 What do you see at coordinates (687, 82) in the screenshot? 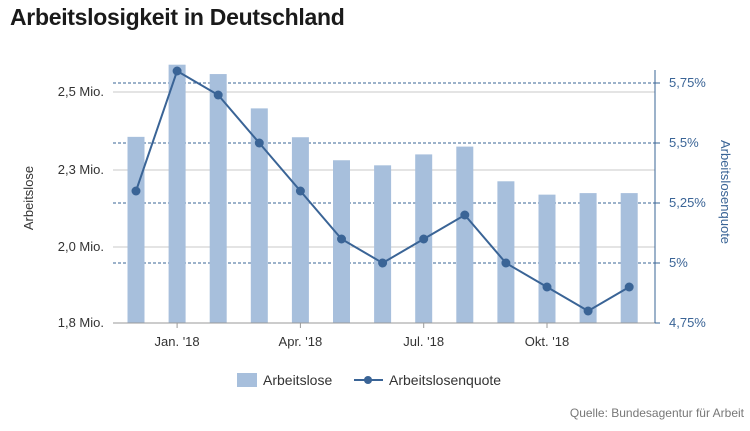
I see `right-tick-label: 5,75%` at bounding box center [687, 82].